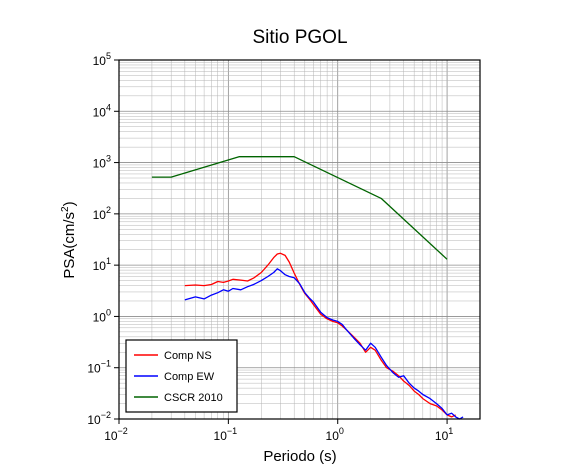  Describe the element at coordinates (189, 377) in the screenshot. I see `legend-label-comp-ew: Comp EW` at that location.